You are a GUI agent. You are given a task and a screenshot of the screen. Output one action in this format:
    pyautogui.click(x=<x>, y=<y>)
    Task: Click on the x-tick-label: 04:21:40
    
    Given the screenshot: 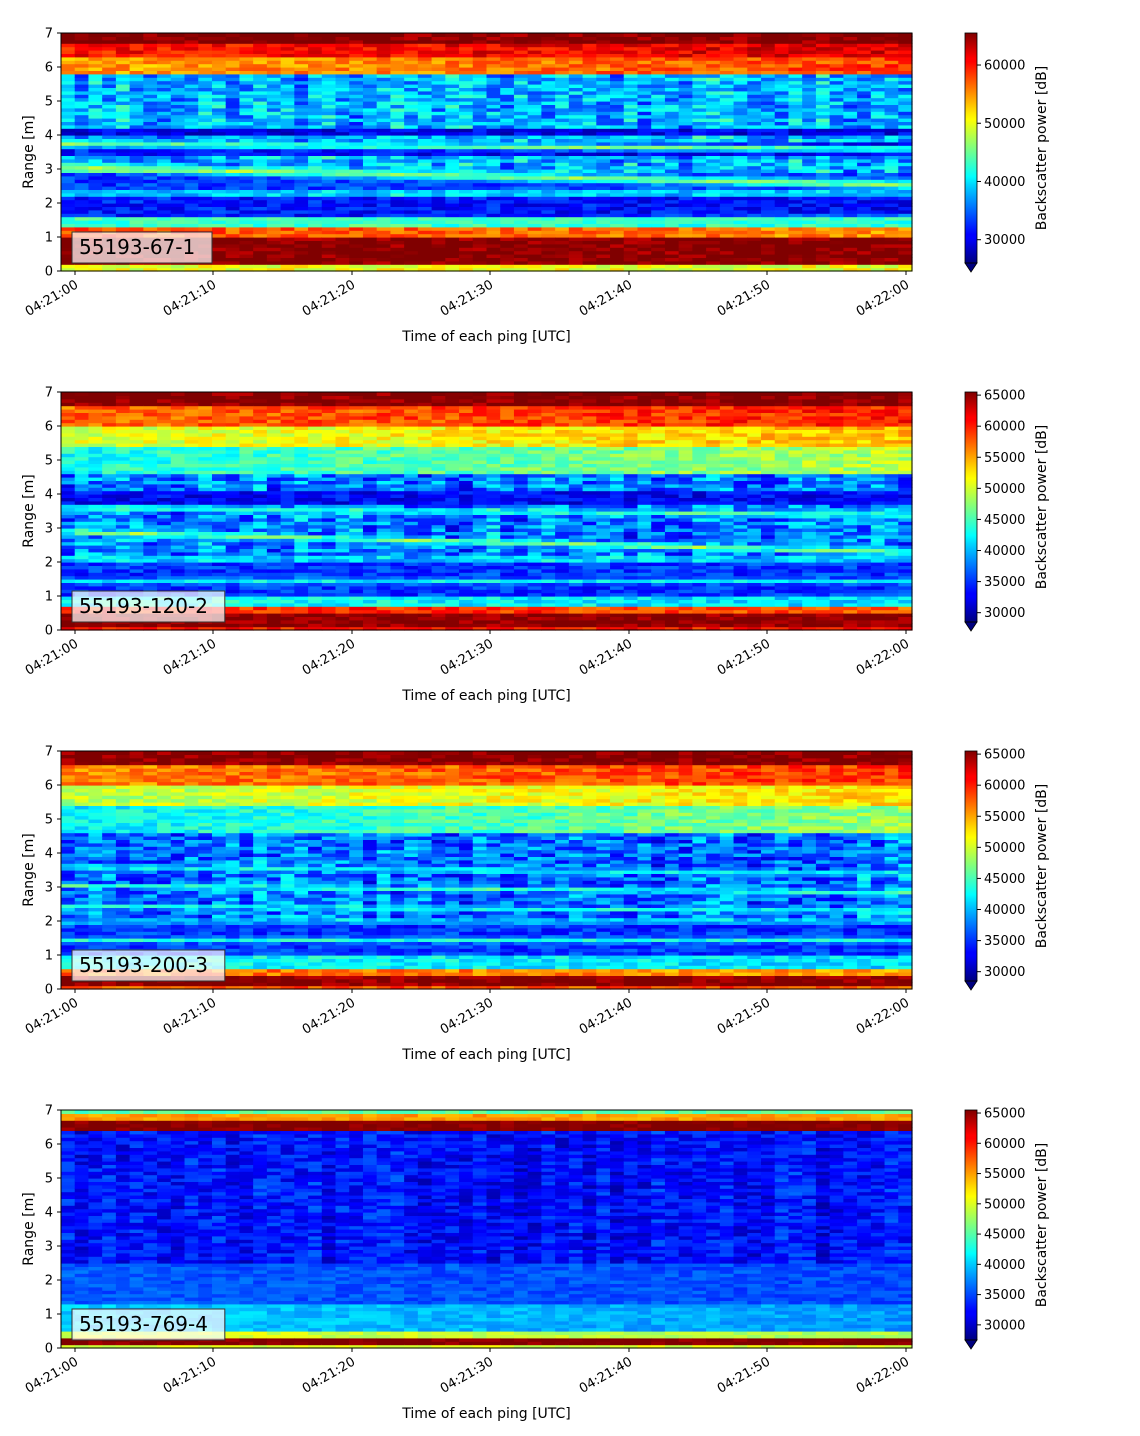 What is the action you would take?
    pyautogui.click(x=606, y=298)
    